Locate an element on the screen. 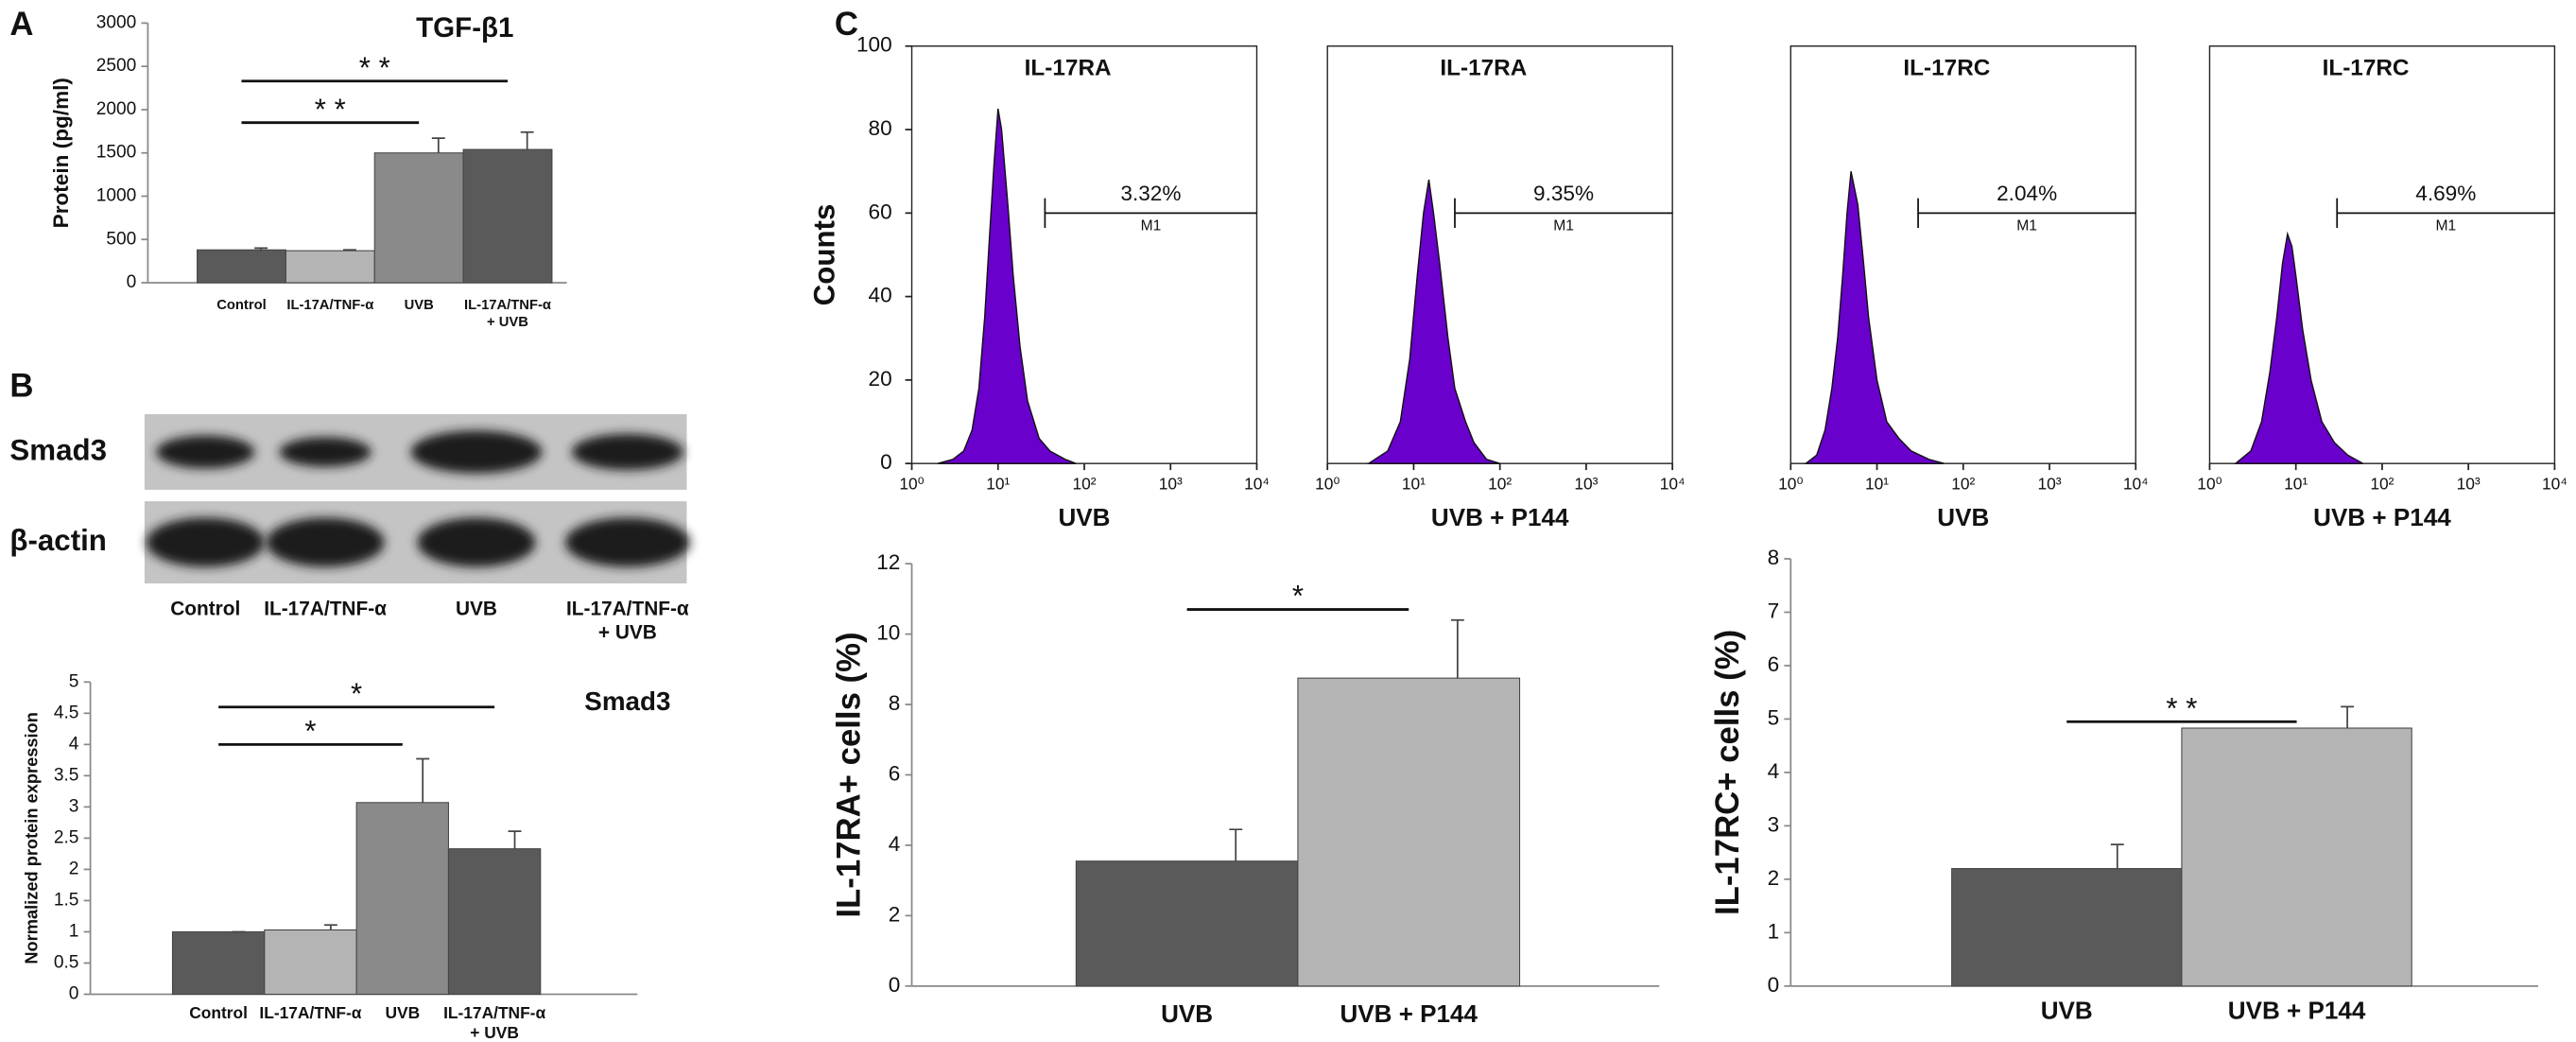 This screenshot has width=2576, height=1042. y-tick-label: 40 is located at coordinates (880, 296).